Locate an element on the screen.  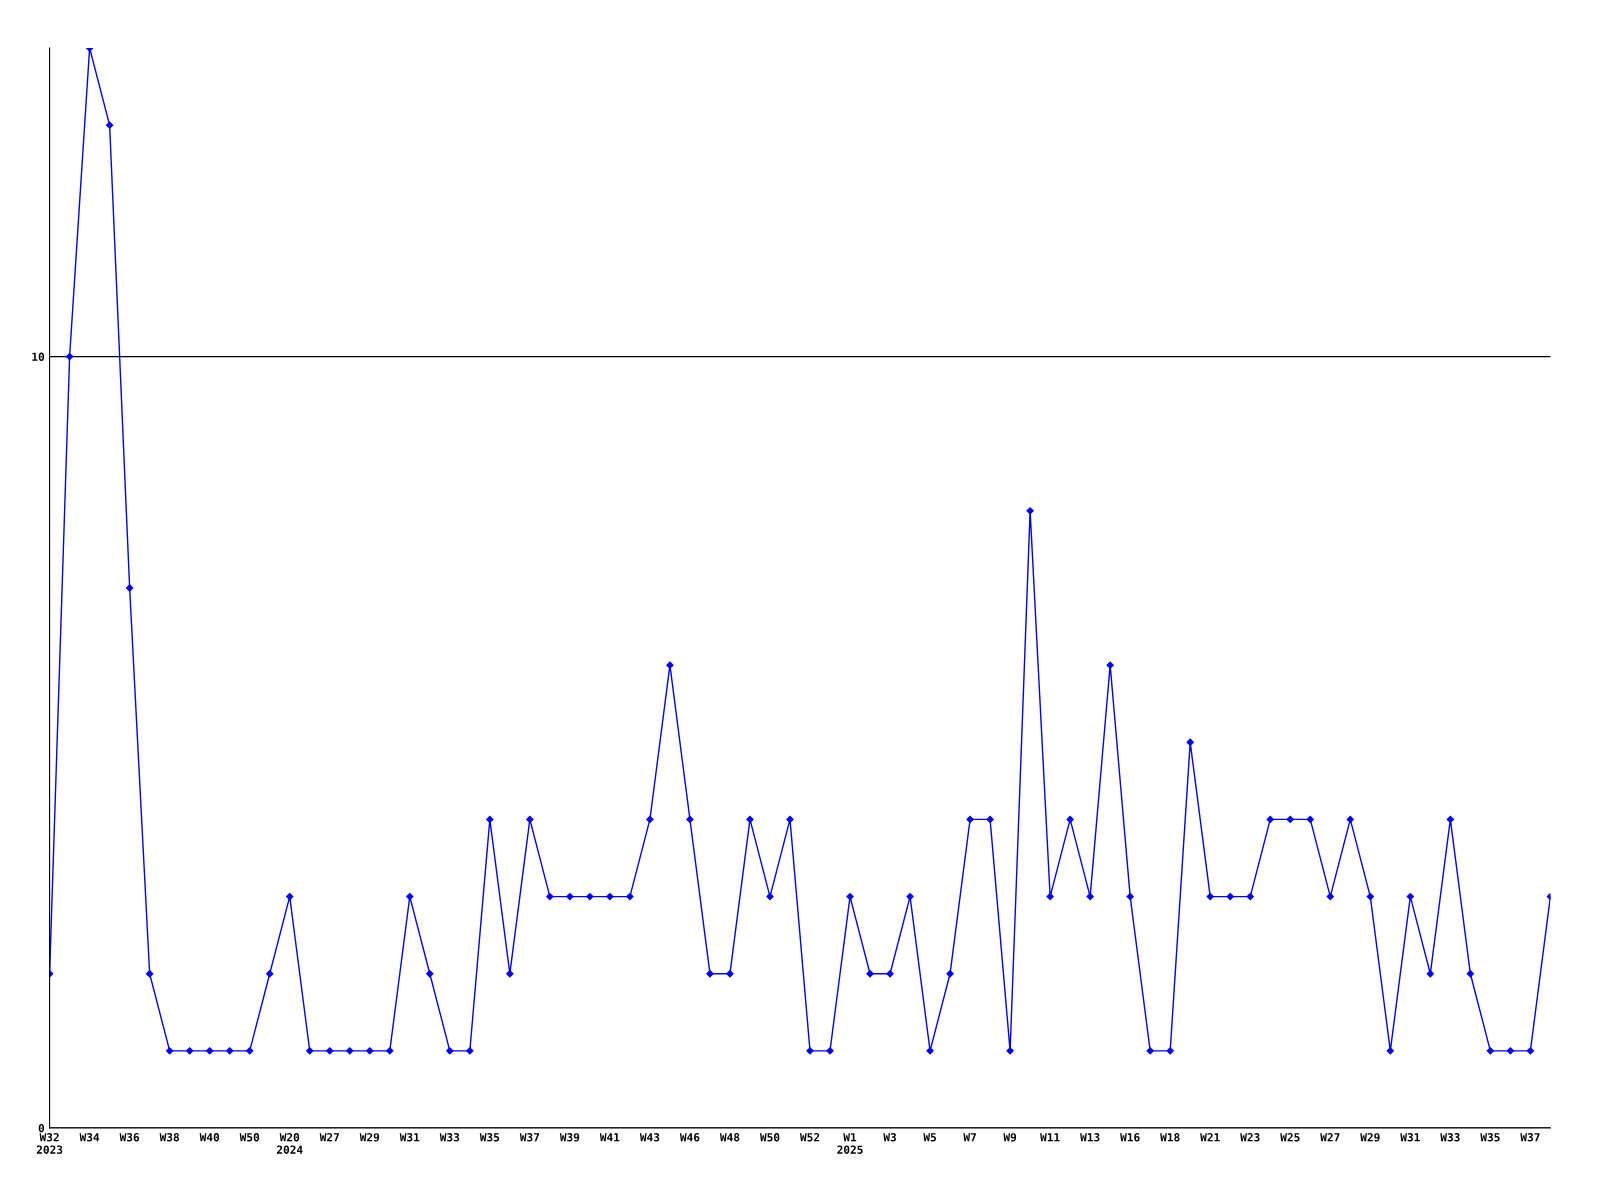
x-tick-label: W36 is located at coordinates (129, 1137).